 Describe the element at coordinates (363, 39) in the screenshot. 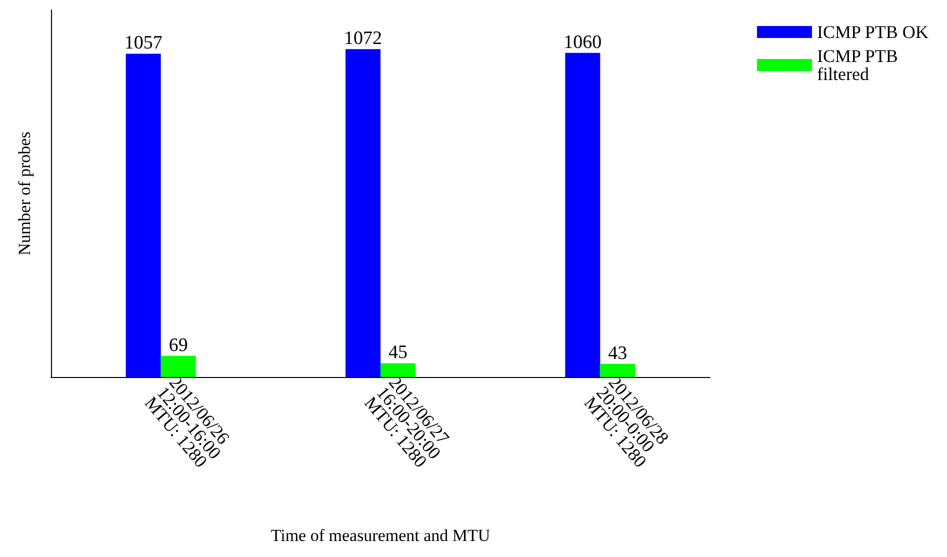

I see `data-label: 1072` at that location.